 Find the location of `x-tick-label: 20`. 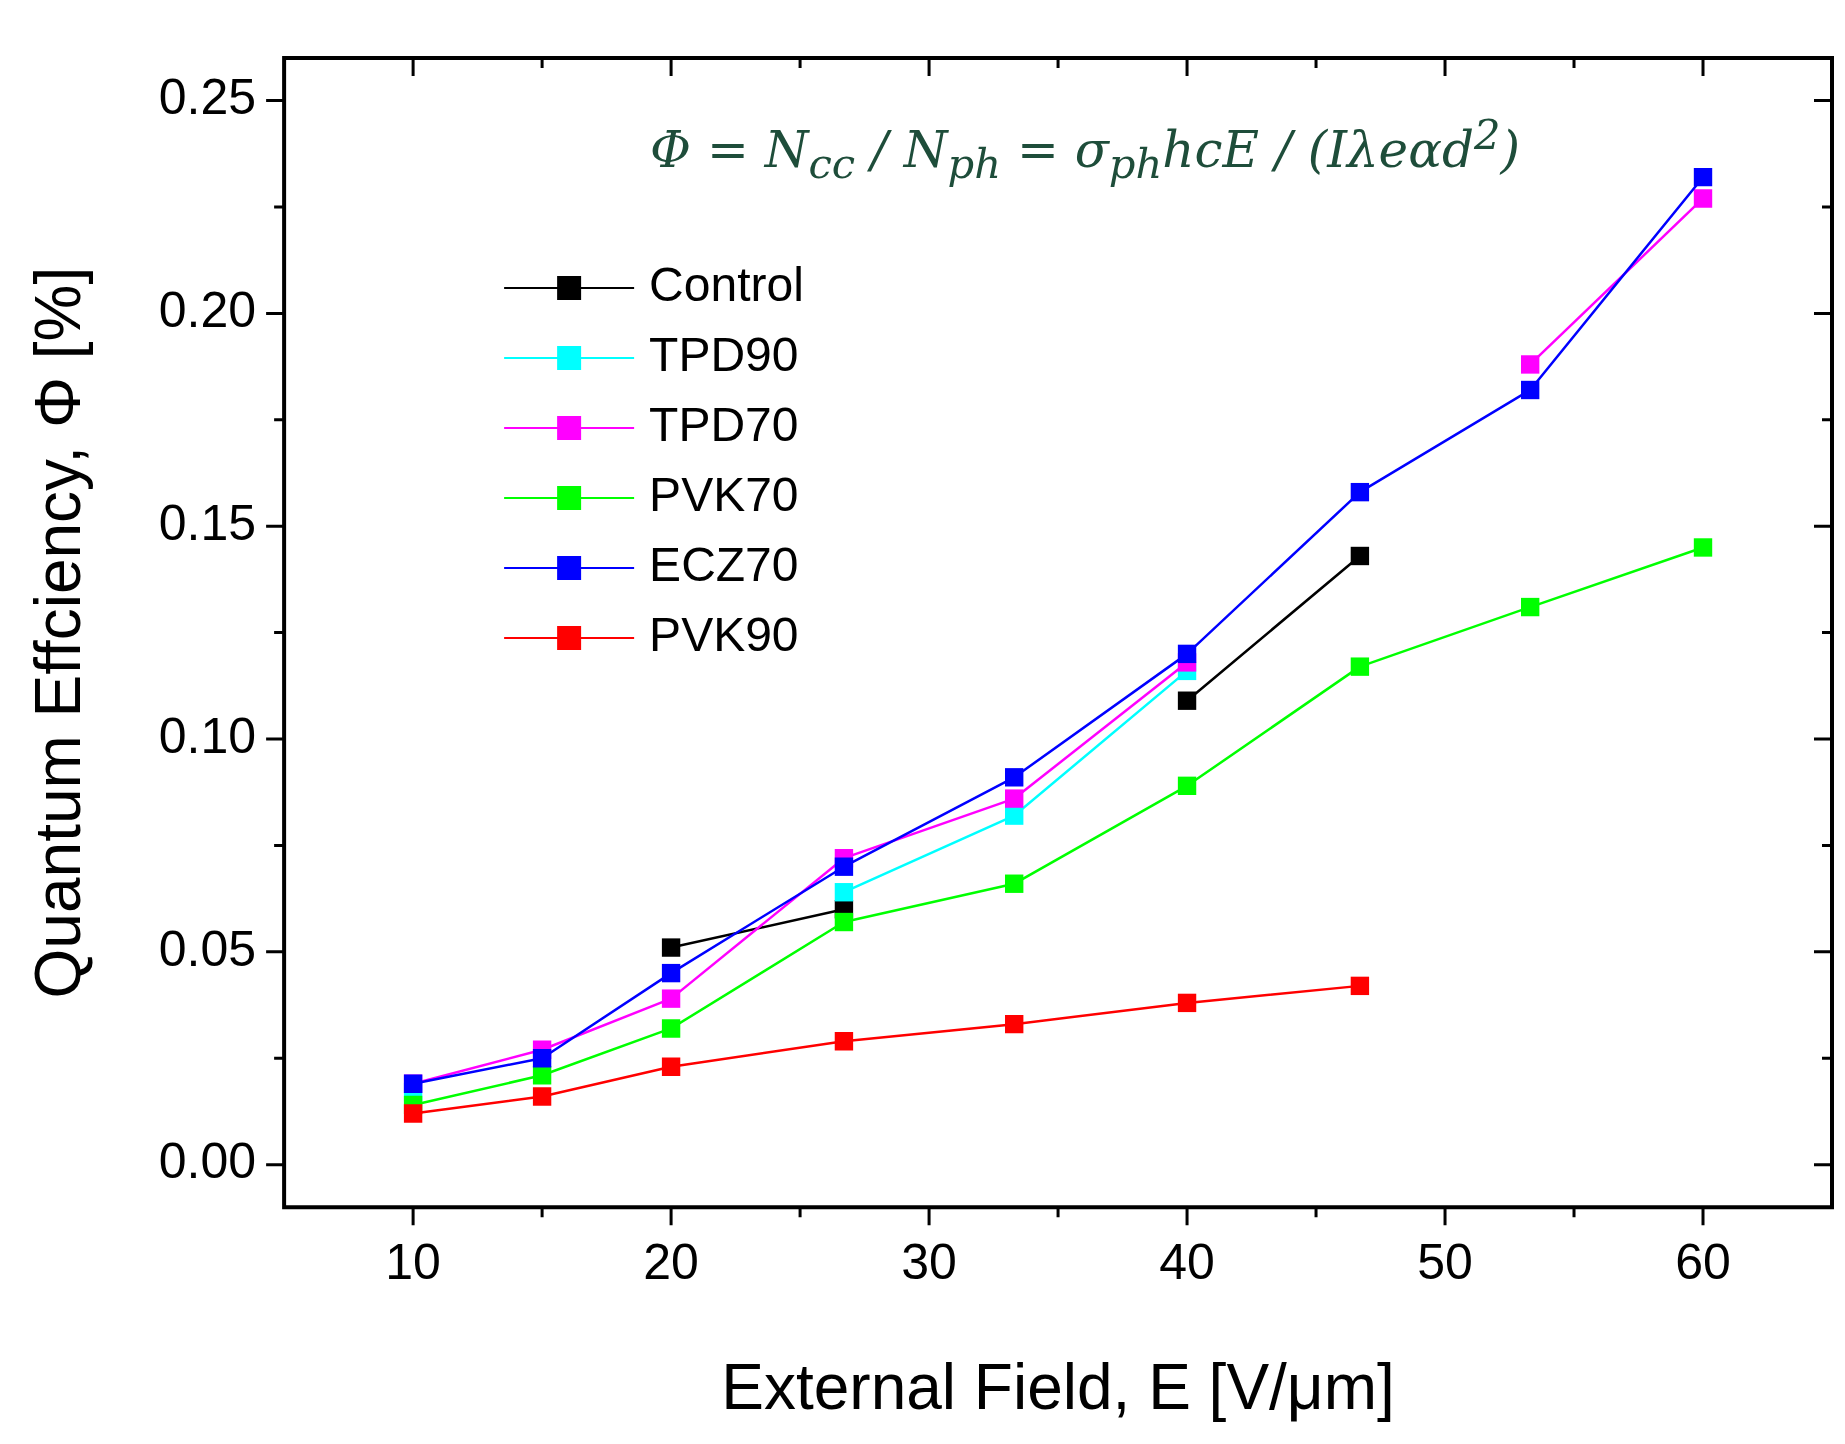

x-tick-label: 20 is located at coordinates (671, 1261).